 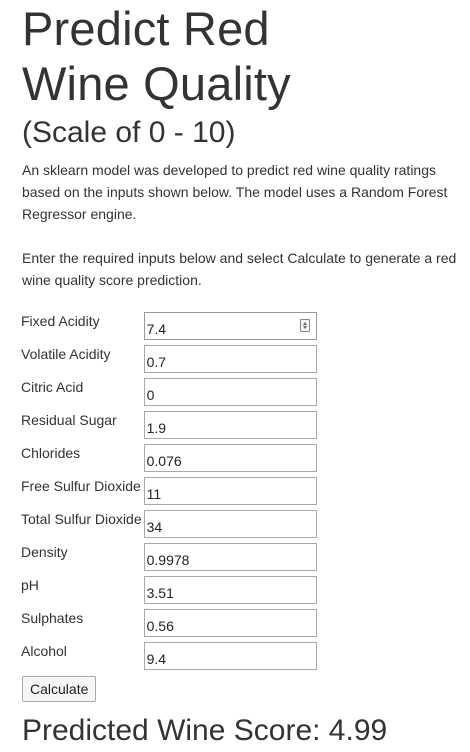 I want to click on form-row-fixed-acidity: Fixed Acidity, so click(x=169, y=326).